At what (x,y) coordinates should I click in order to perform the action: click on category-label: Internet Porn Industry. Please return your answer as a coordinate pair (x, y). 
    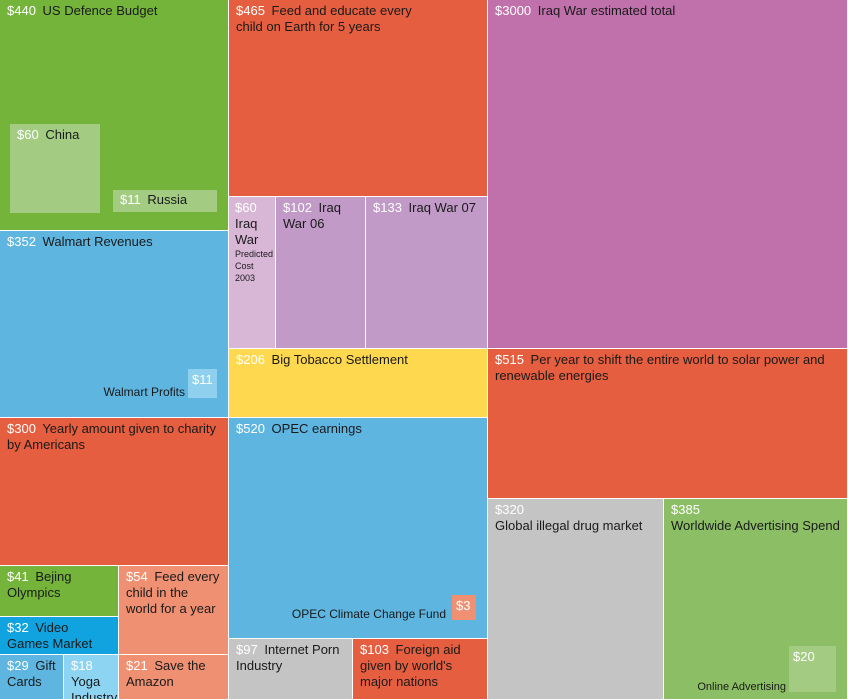
    Looking at the image, I should click on (288, 657).